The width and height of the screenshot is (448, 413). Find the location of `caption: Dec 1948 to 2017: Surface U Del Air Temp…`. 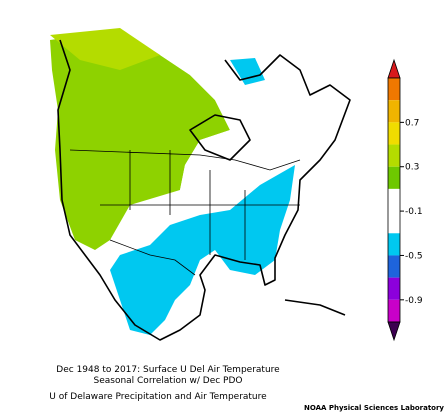

caption: Dec 1948 to 2017: Surface U Del Air Temp… is located at coordinates (246, 388).